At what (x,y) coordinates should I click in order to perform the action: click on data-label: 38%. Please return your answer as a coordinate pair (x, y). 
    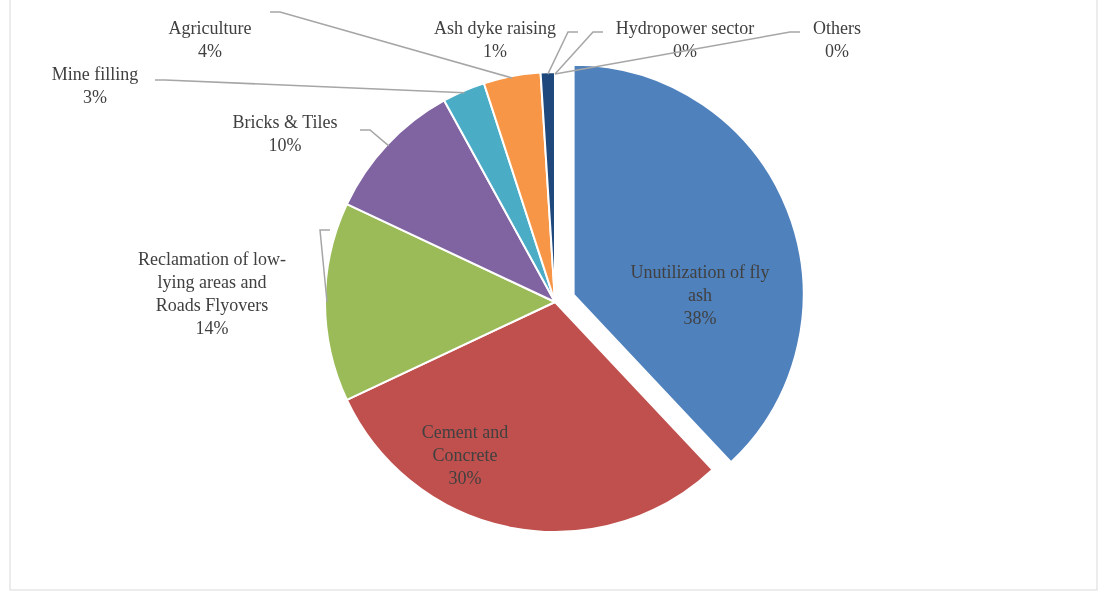
    Looking at the image, I should click on (700, 318).